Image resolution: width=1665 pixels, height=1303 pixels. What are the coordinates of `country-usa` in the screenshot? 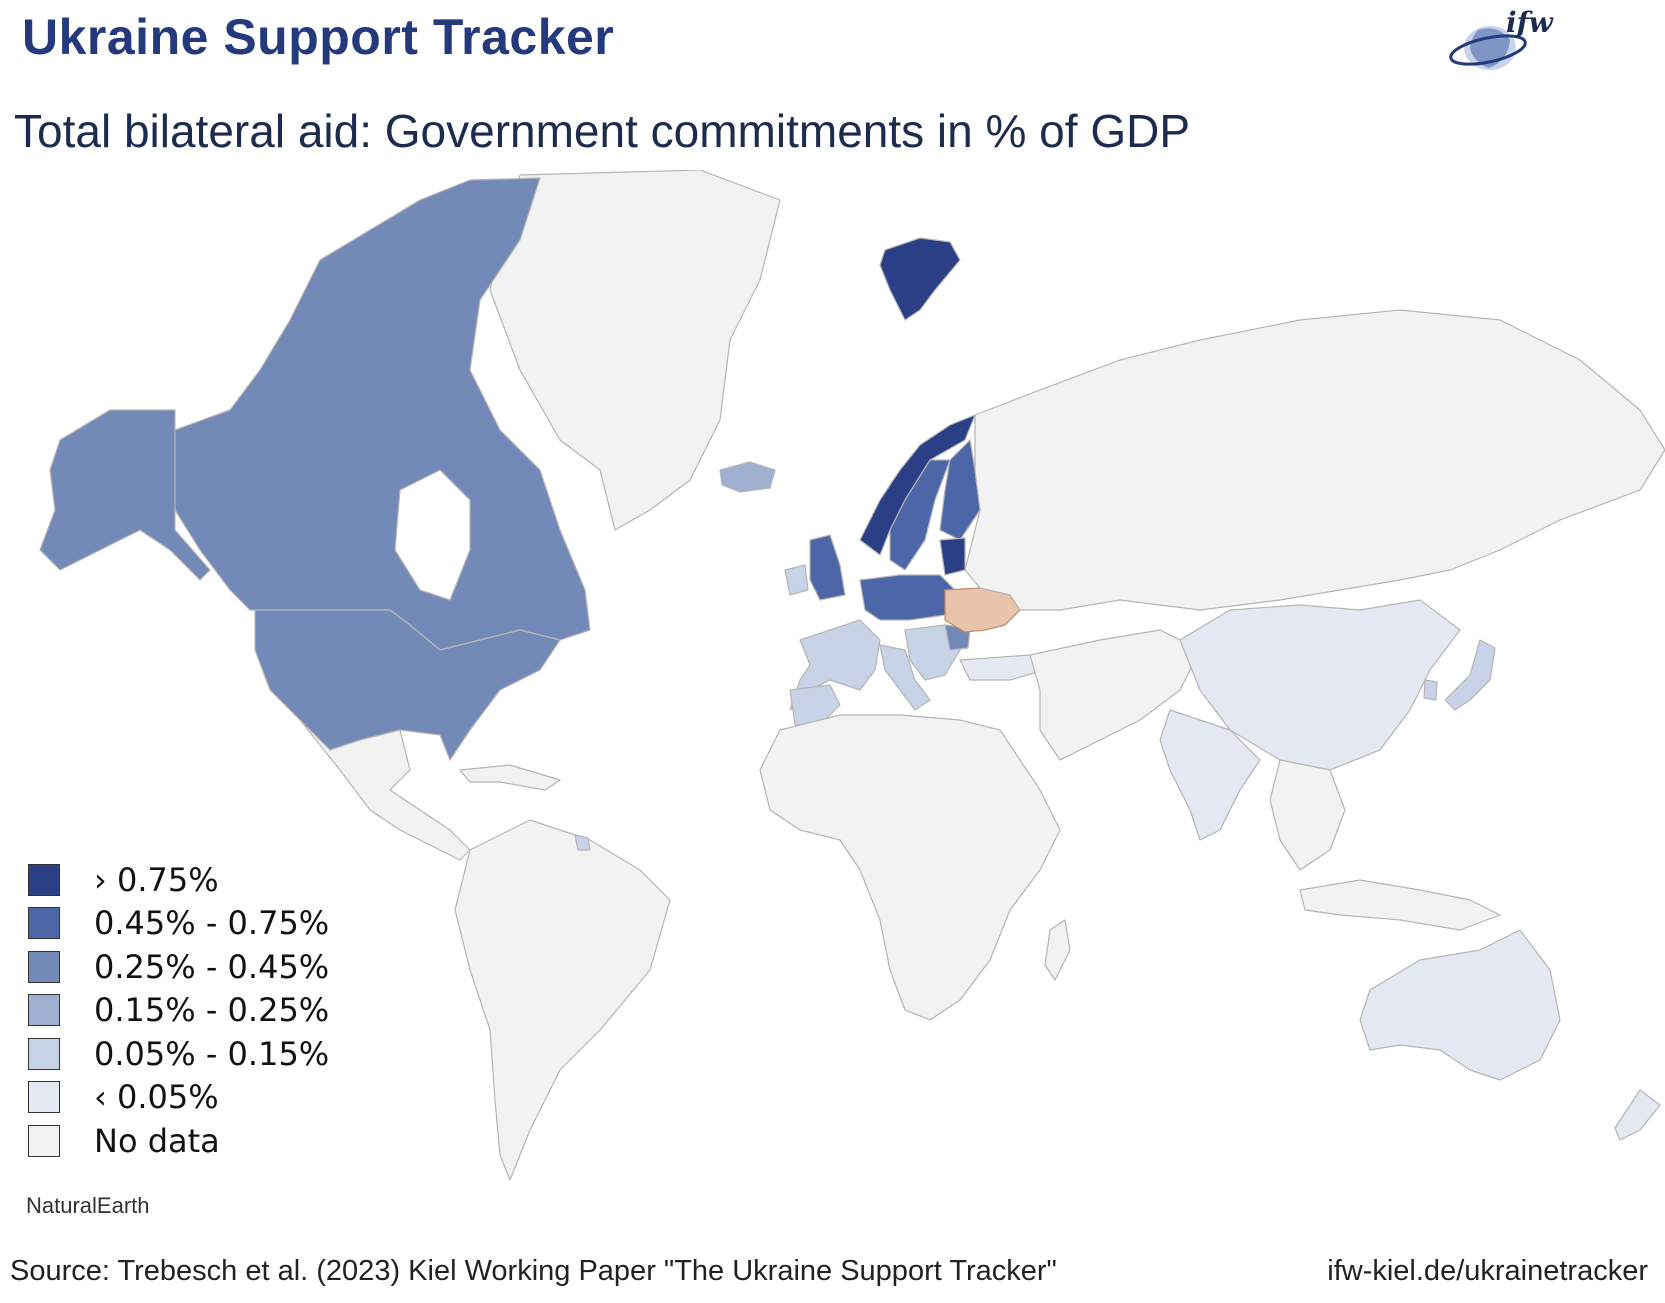 It's located at (407, 685).